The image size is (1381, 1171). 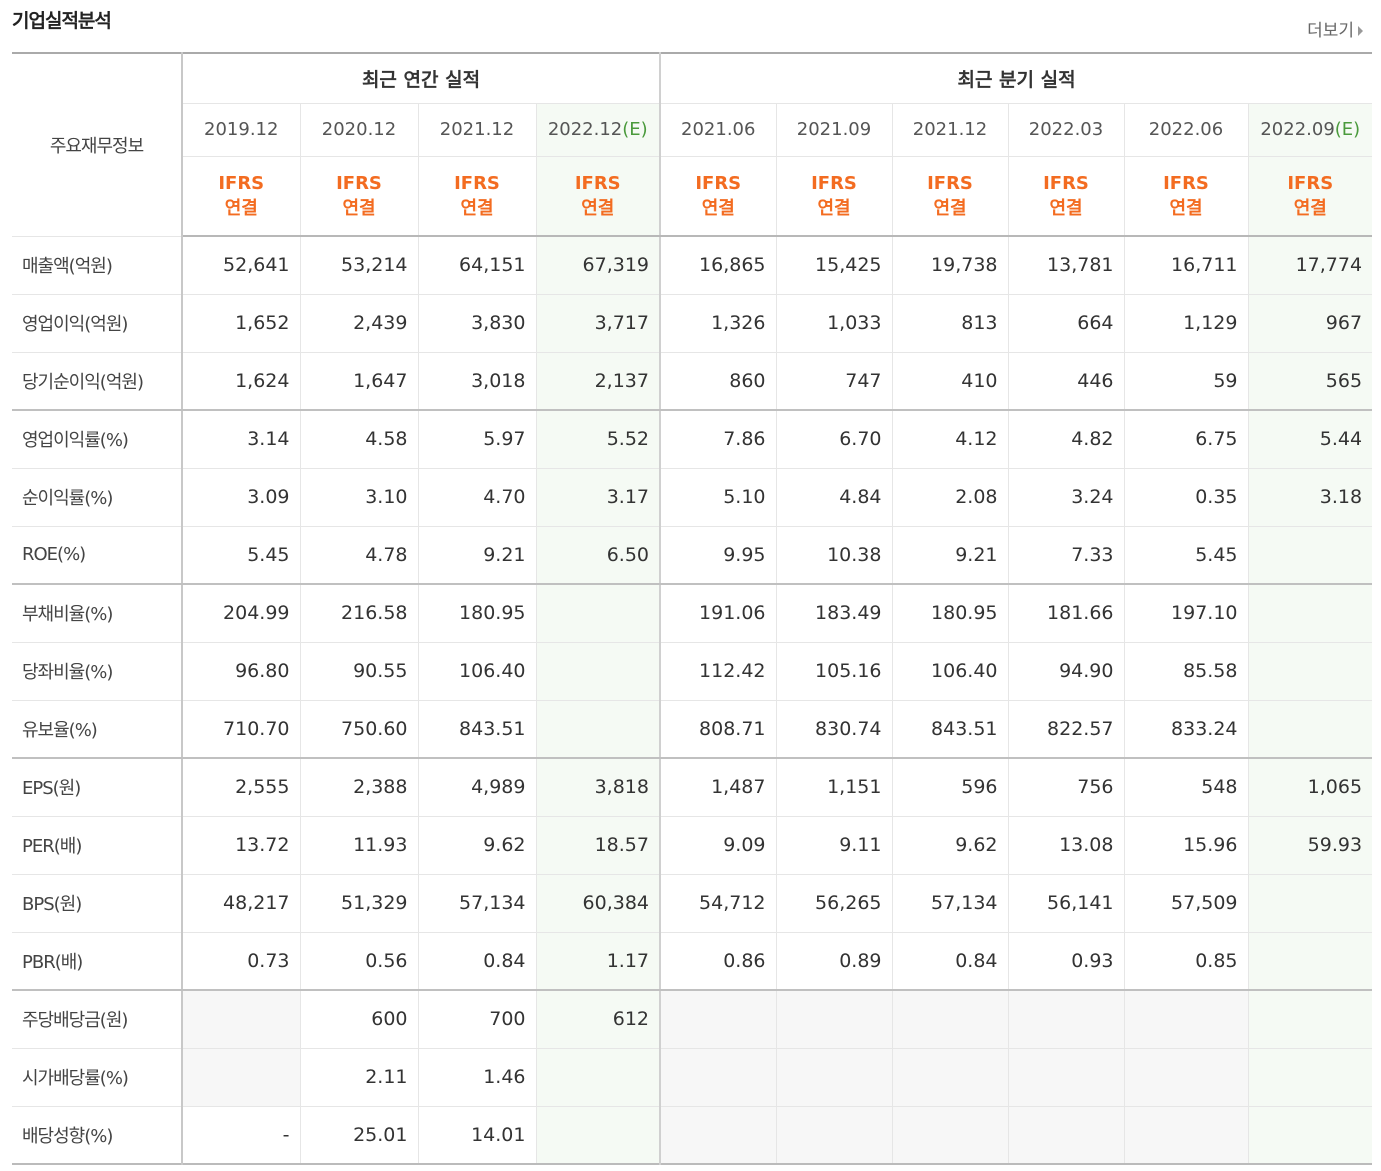 I want to click on value-cell: 4,989, so click(x=476, y=787).